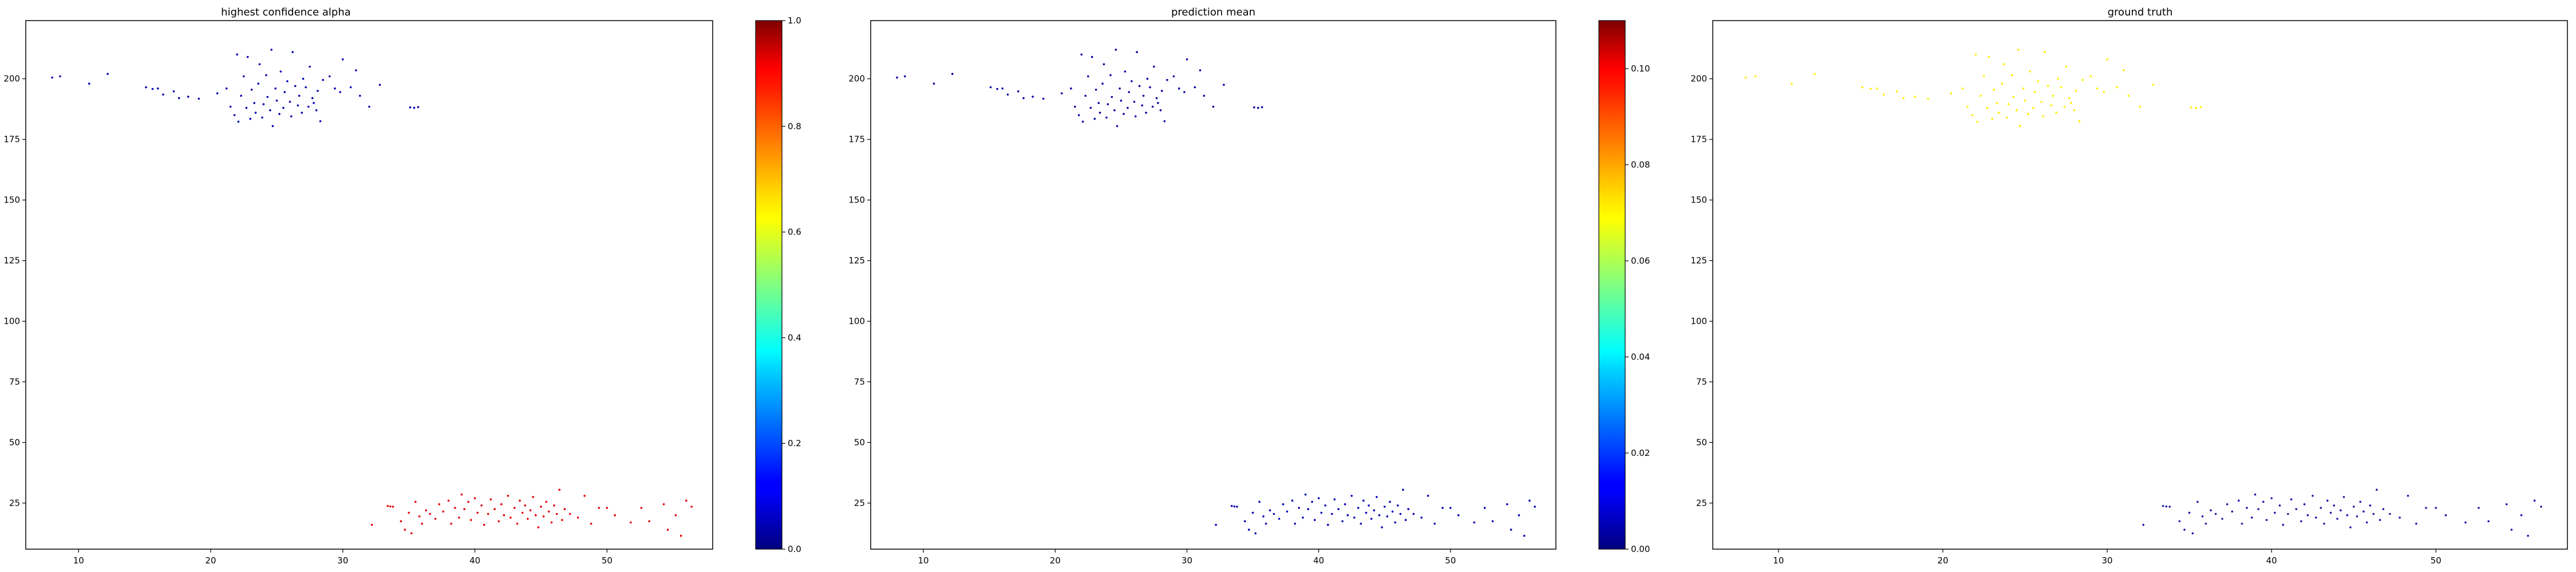 The width and height of the screenshot is (2576, 572). What do you see at coordinates (856, 261) in the screenshot?
I see `y-tick-label: 125` at bounding box center [856, 261].